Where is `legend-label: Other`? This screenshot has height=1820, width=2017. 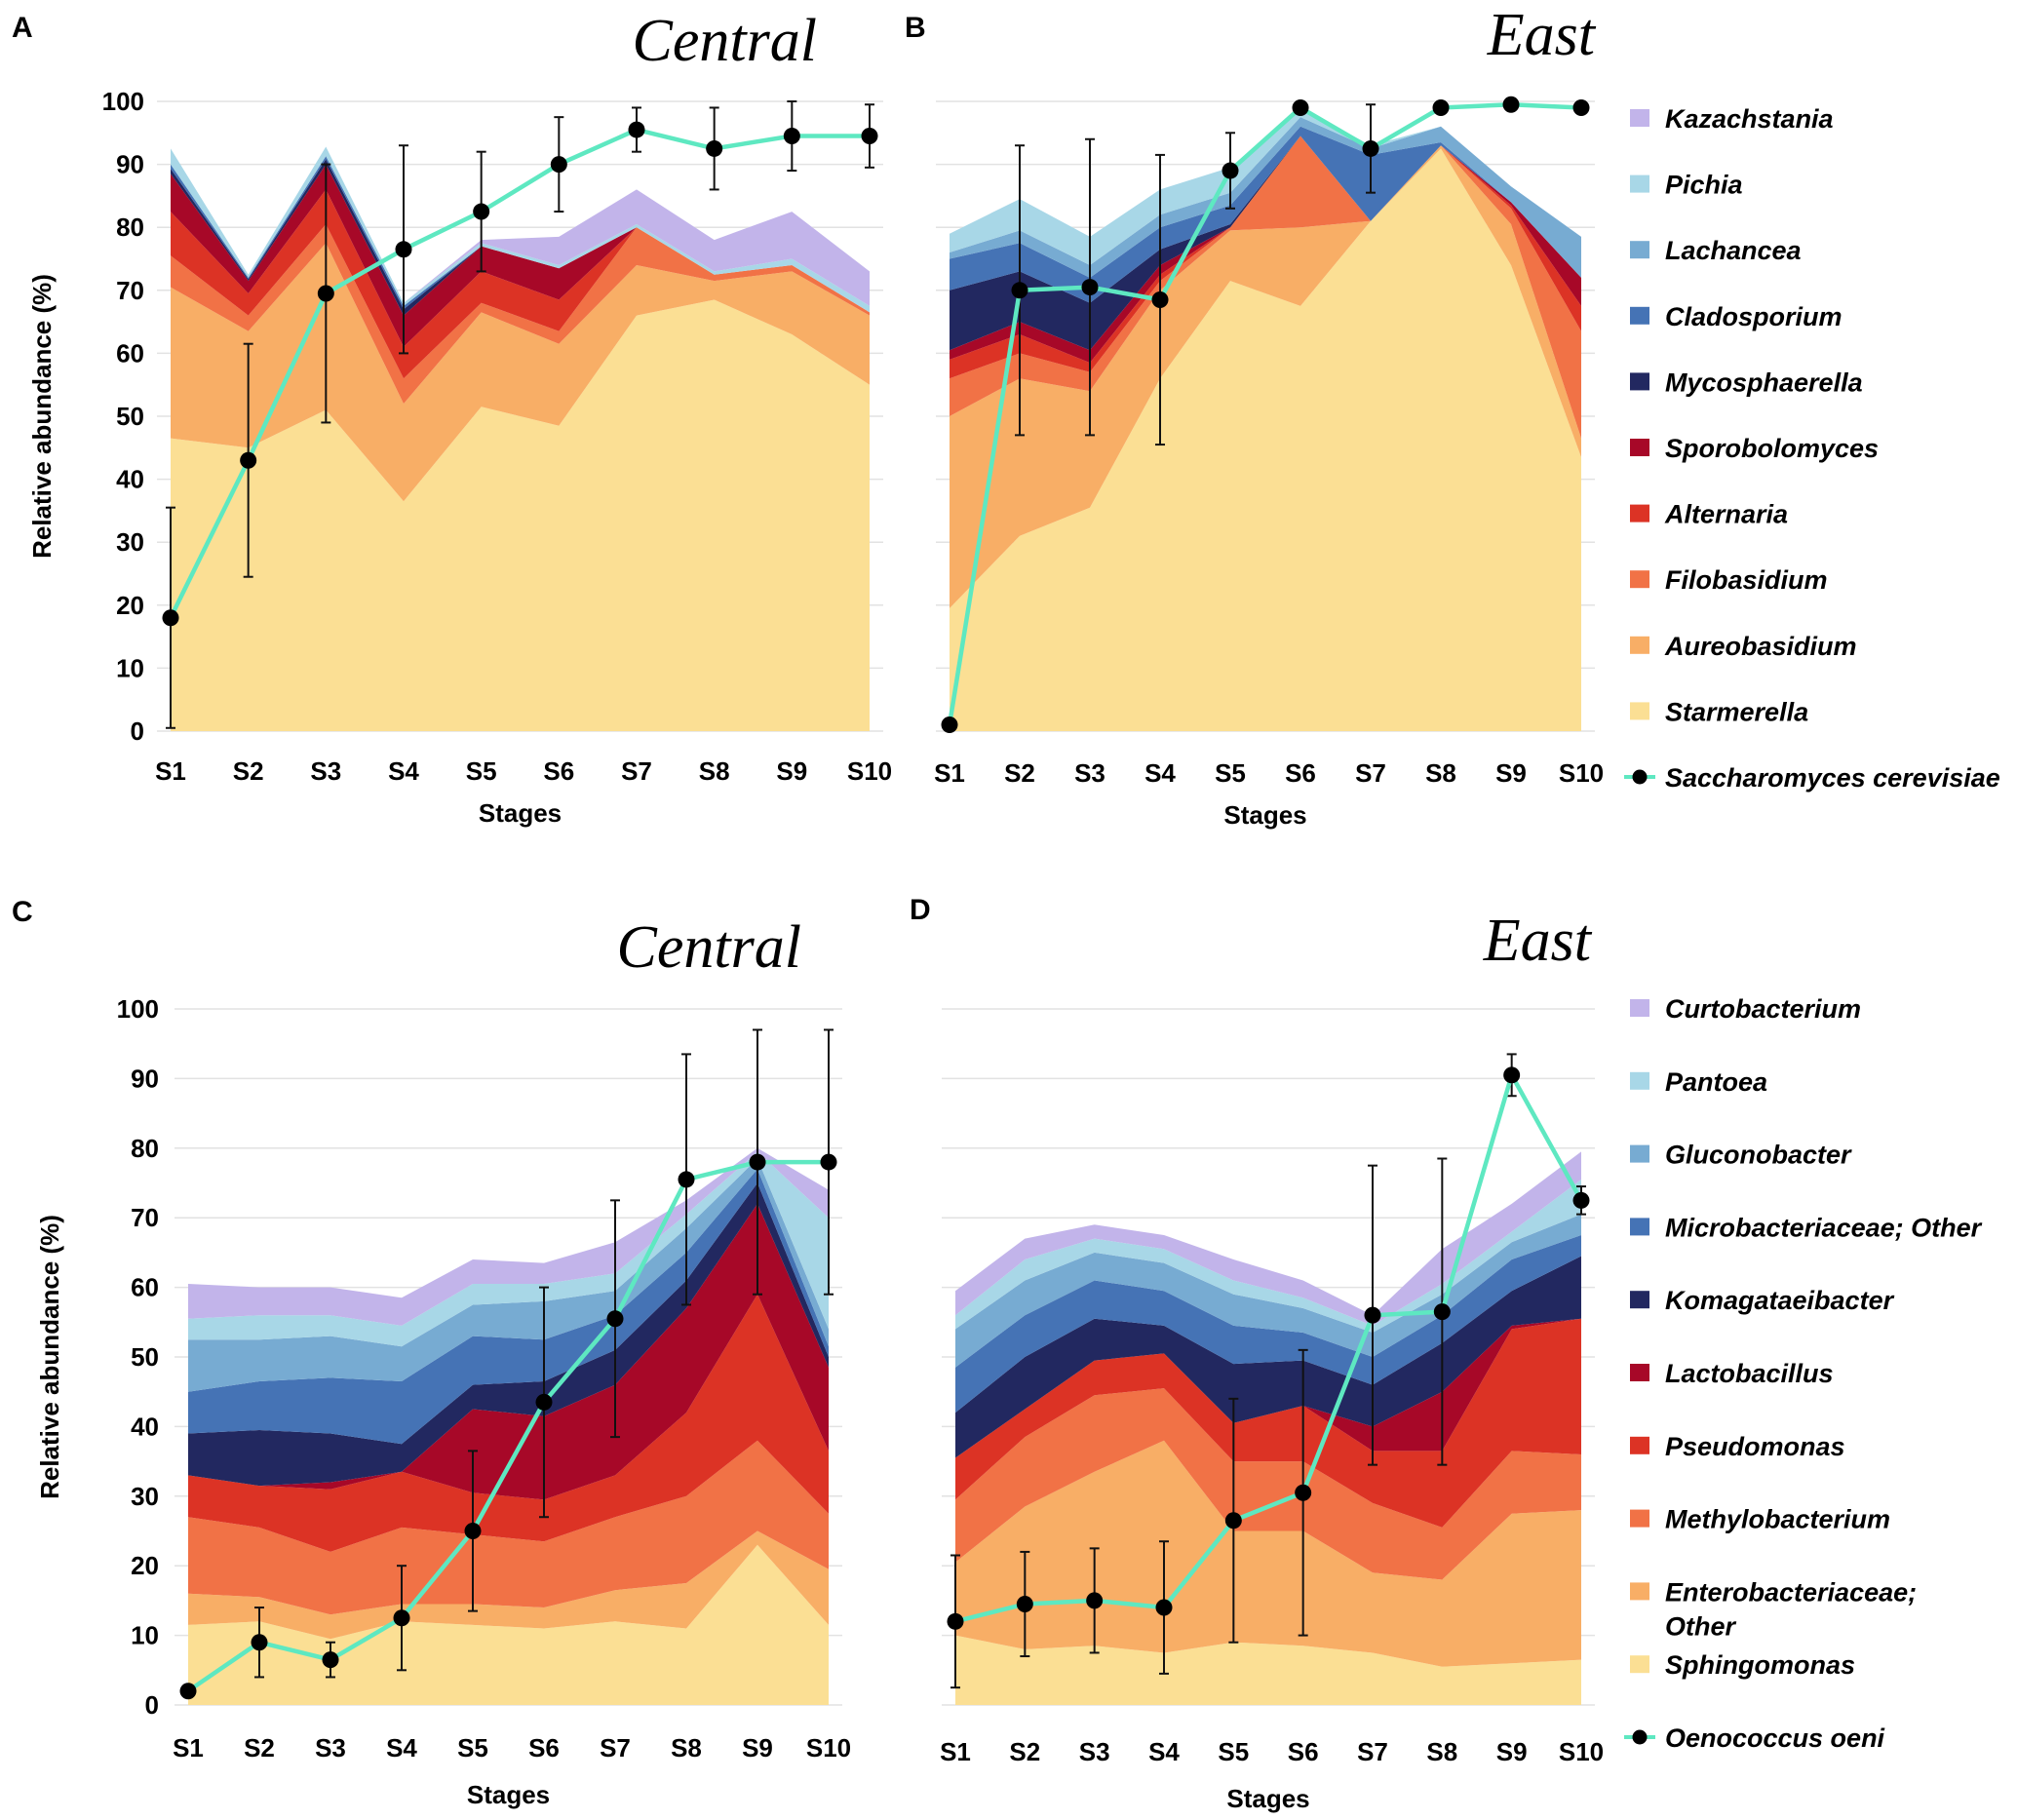 legend-label: Other is located at coordinates (1701, 1626).